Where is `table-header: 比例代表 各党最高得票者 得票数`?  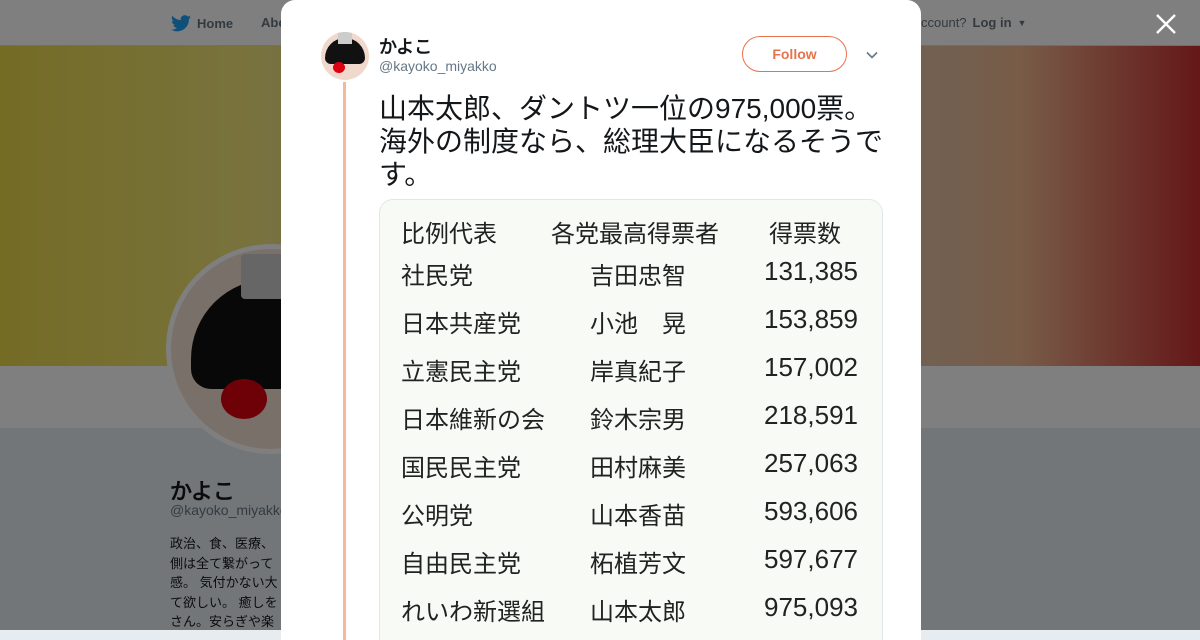
table-header: 比例代表 各党最高得票者 得票数 is located at coordinates (631, 234).